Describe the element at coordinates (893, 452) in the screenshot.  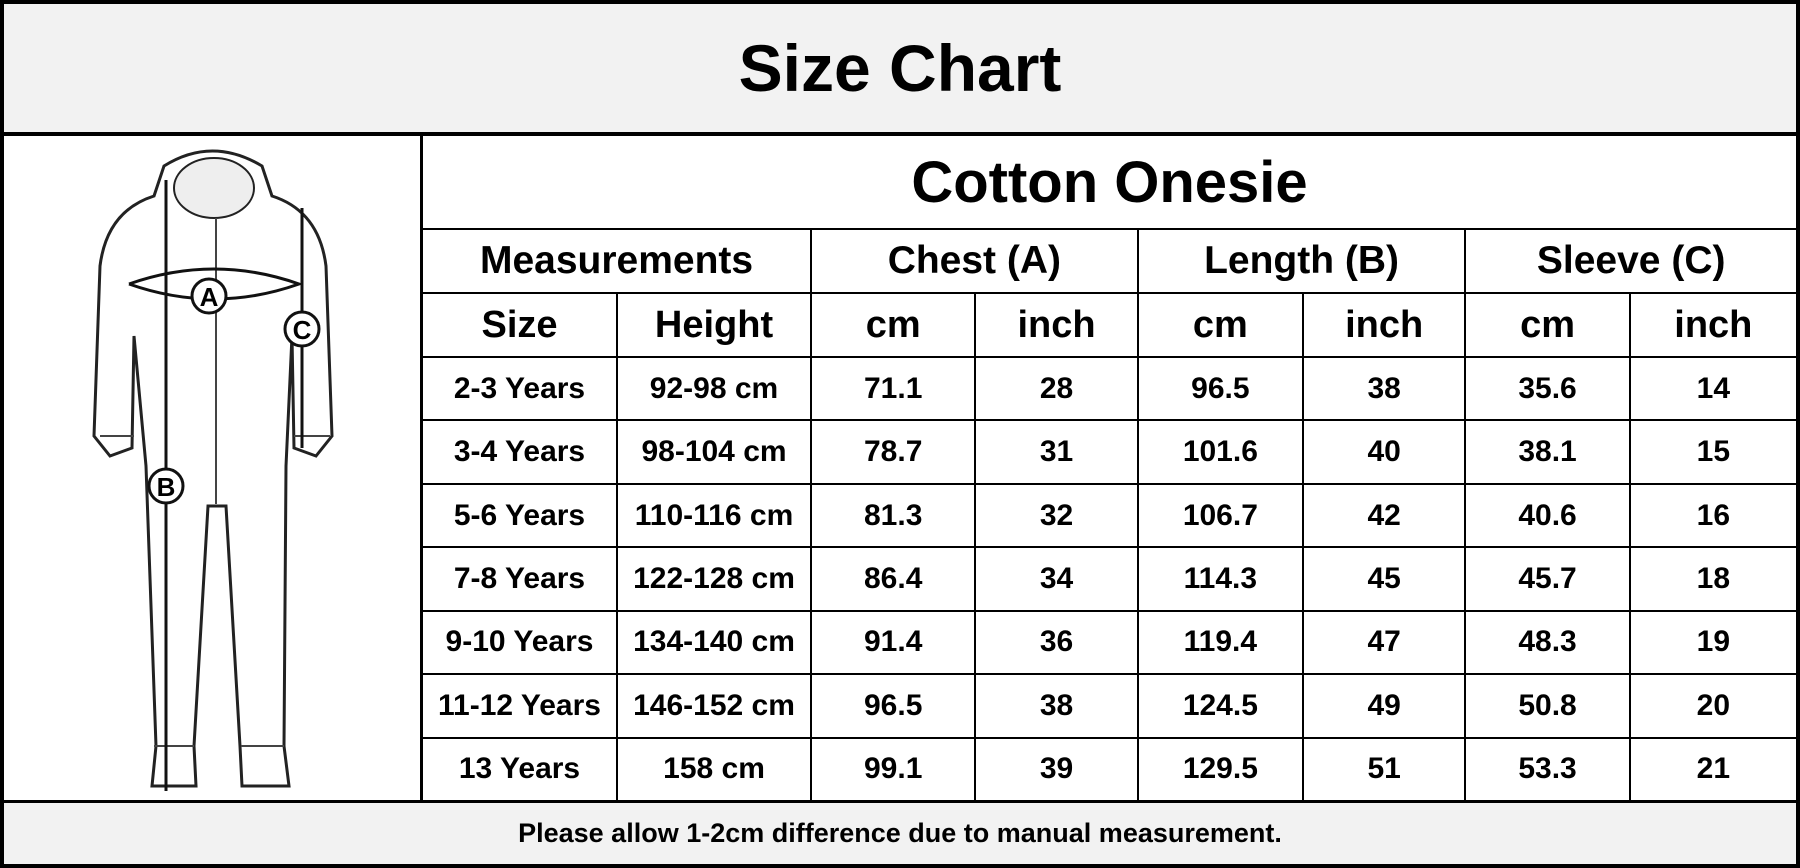
I see `table-cell: 78.7` at that location.